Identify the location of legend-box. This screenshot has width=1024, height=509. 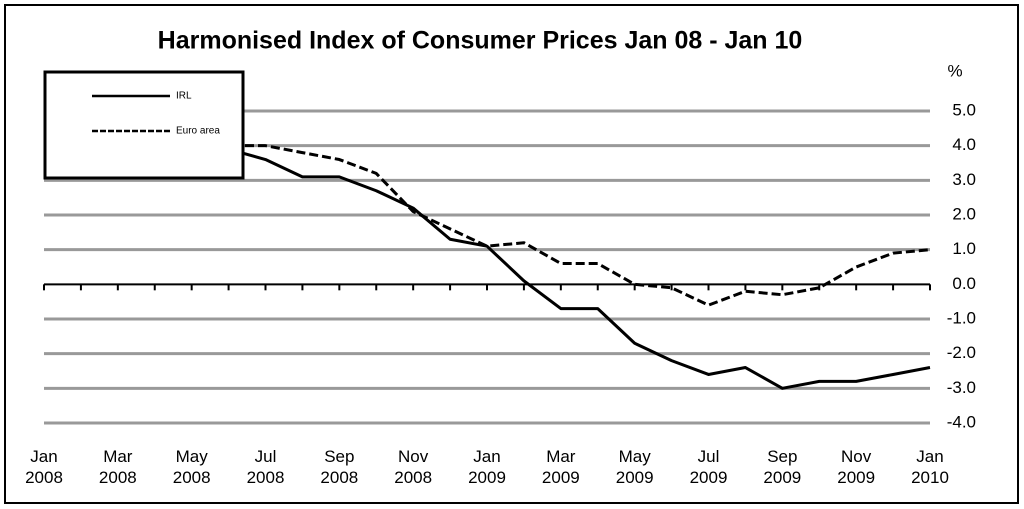
(144, 125).